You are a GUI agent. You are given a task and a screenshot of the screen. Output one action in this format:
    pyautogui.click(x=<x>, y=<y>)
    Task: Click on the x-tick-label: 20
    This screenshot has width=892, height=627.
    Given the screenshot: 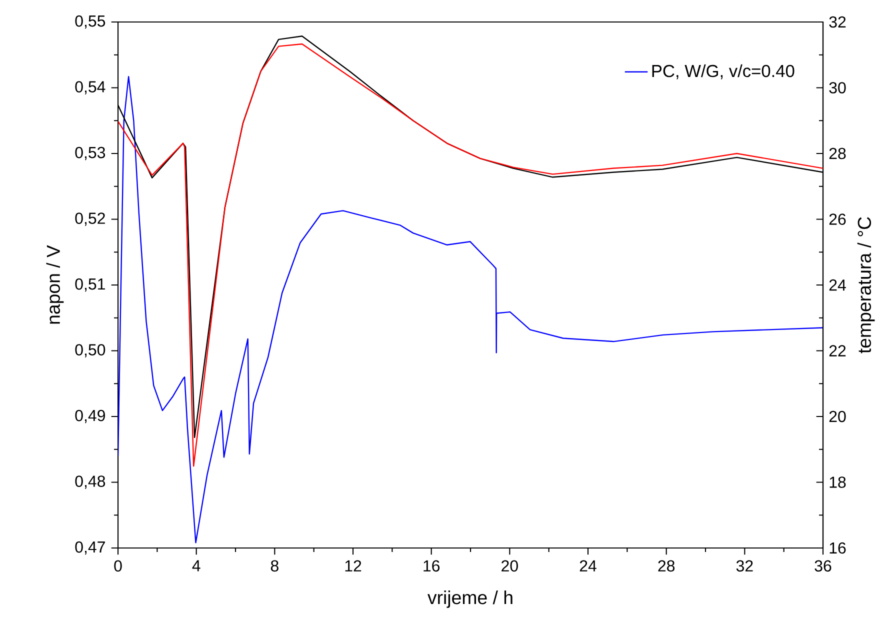 What is the action you would take?
    pyautogui.click(x=510, y=566)
    